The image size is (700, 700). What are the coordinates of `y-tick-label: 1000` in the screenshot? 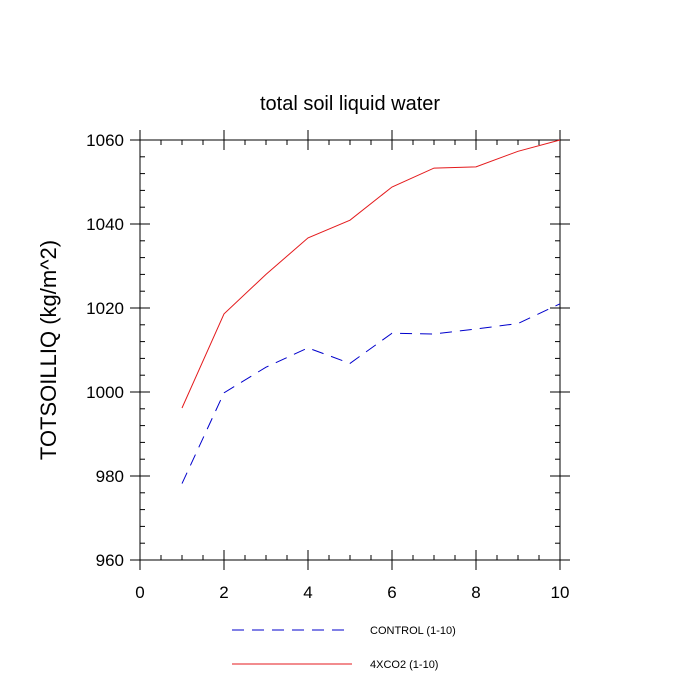 It's located at (105, 392).